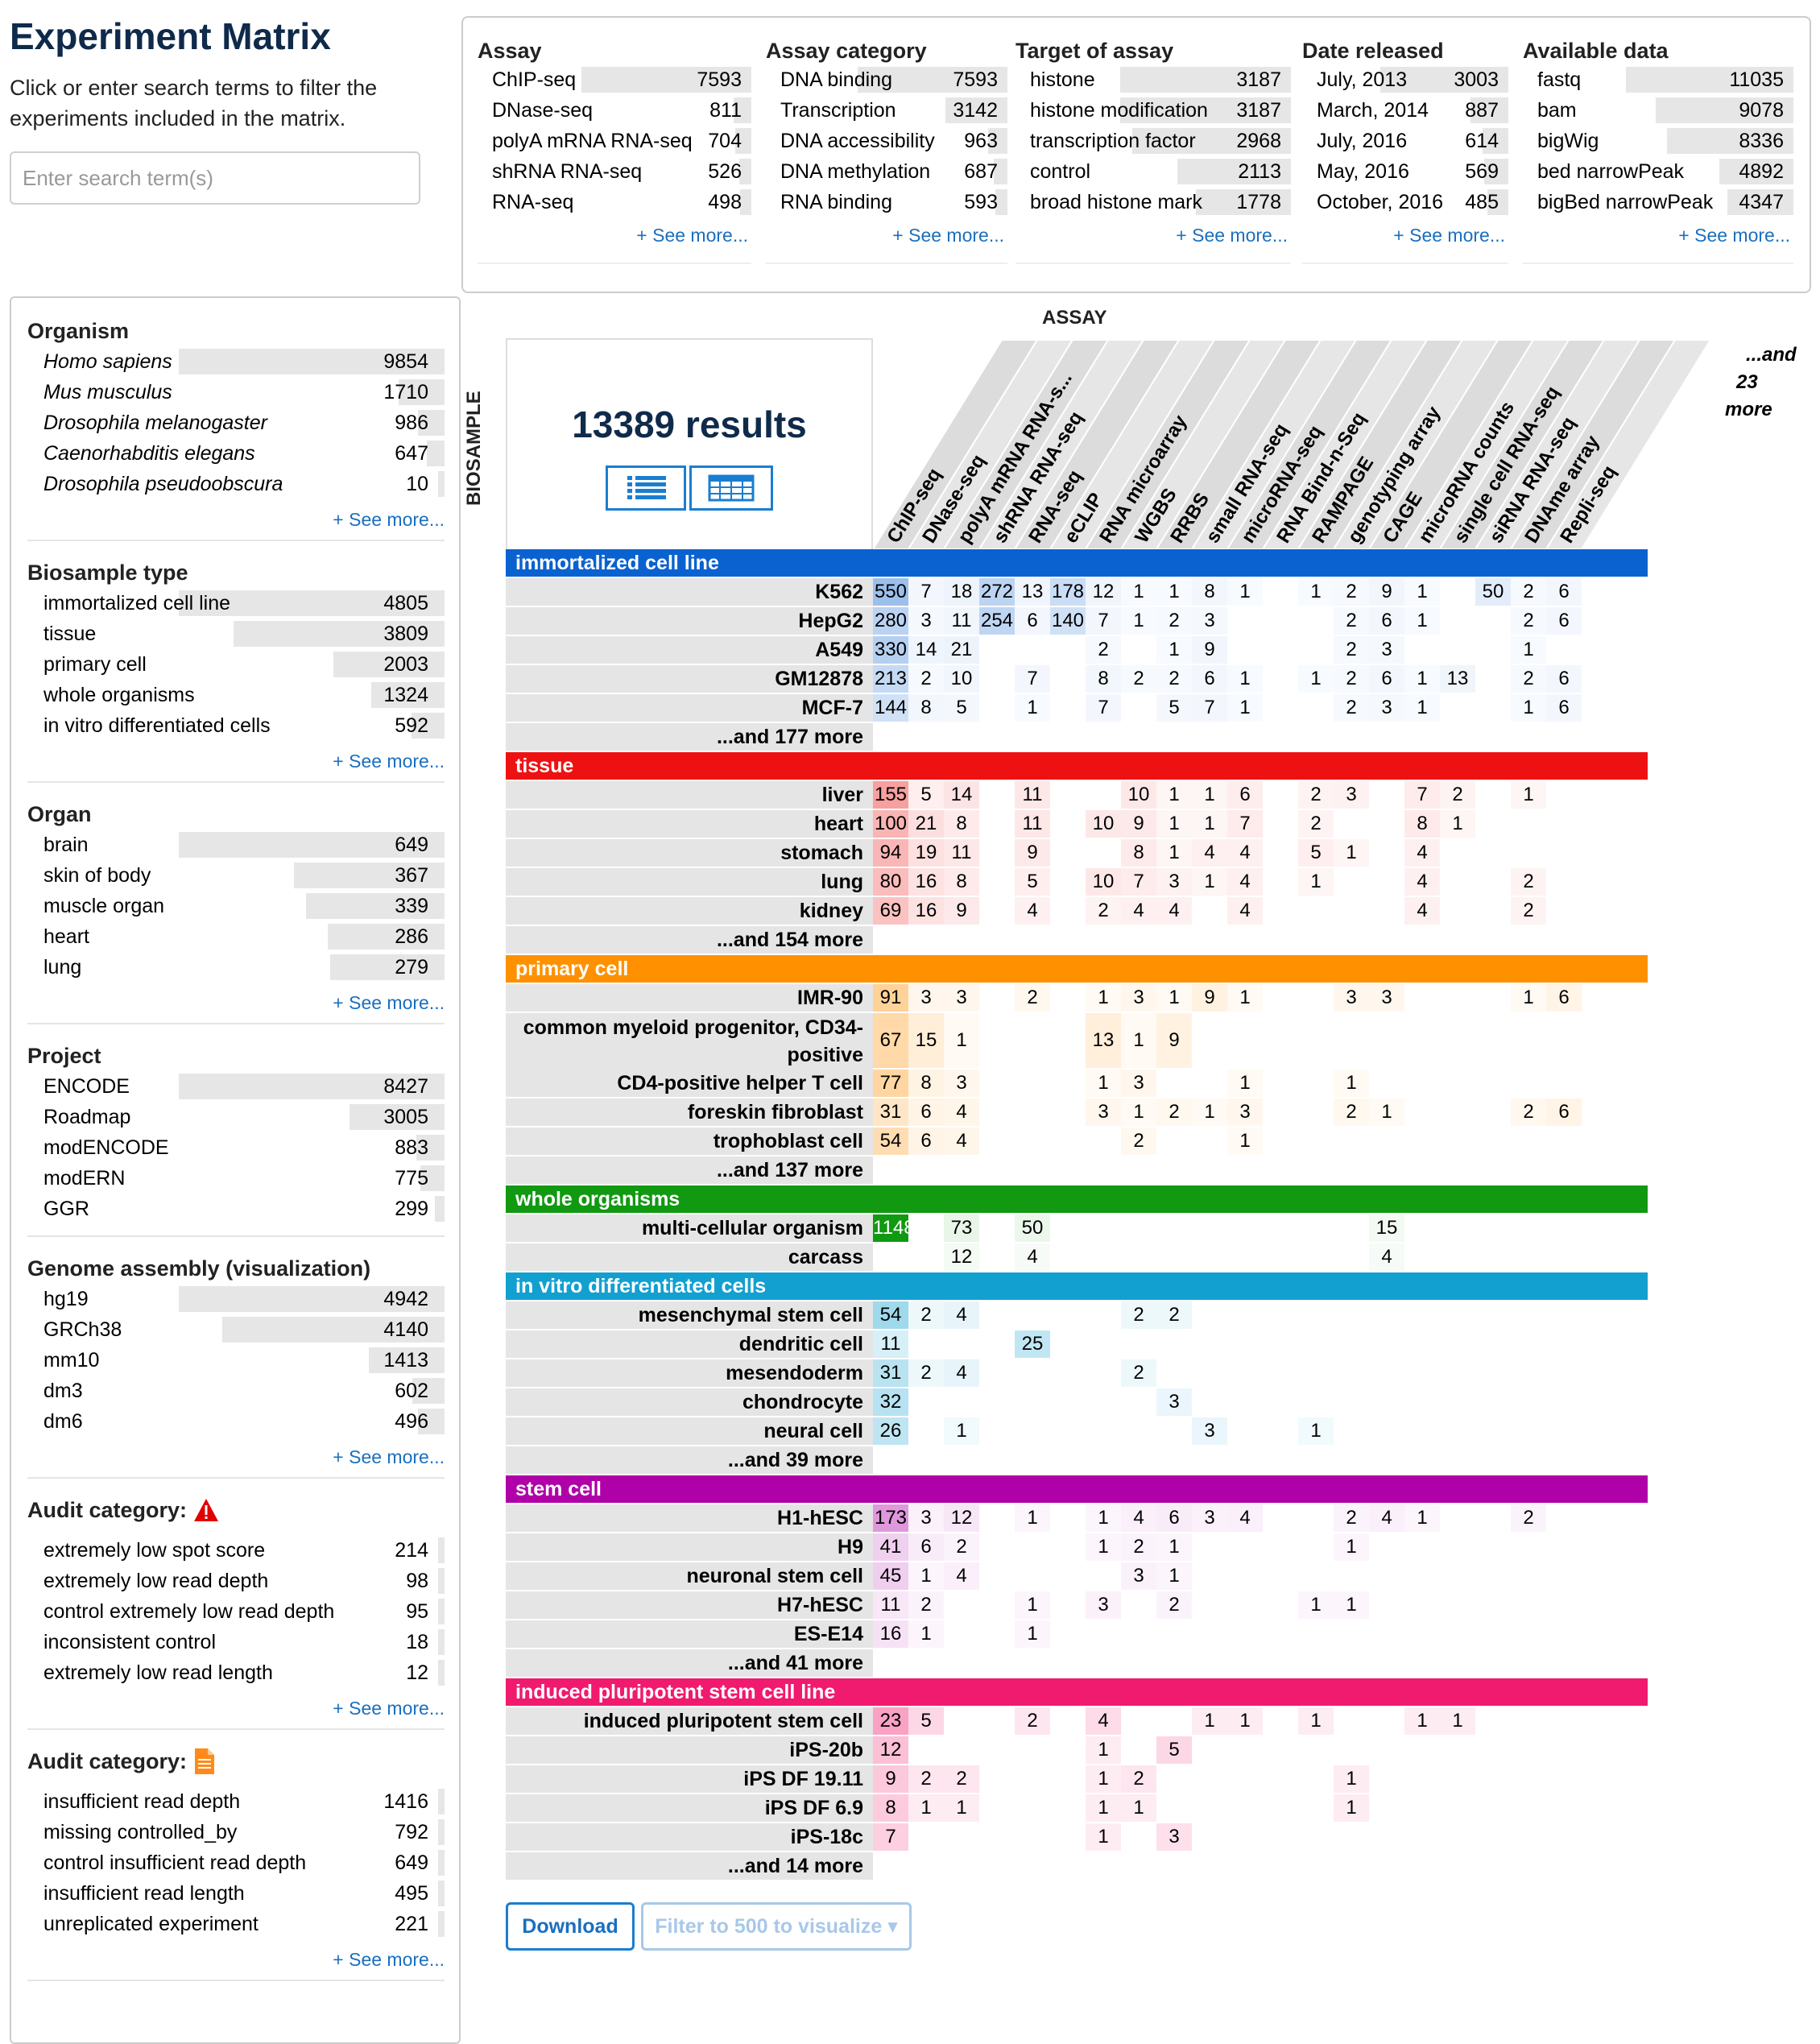 This screenshot has height=2044, width=1820. What do you see at coordinates (1103, 824) in the screenshot?
I see `matrix-cell: 10` at bounding box center [1103, 824].